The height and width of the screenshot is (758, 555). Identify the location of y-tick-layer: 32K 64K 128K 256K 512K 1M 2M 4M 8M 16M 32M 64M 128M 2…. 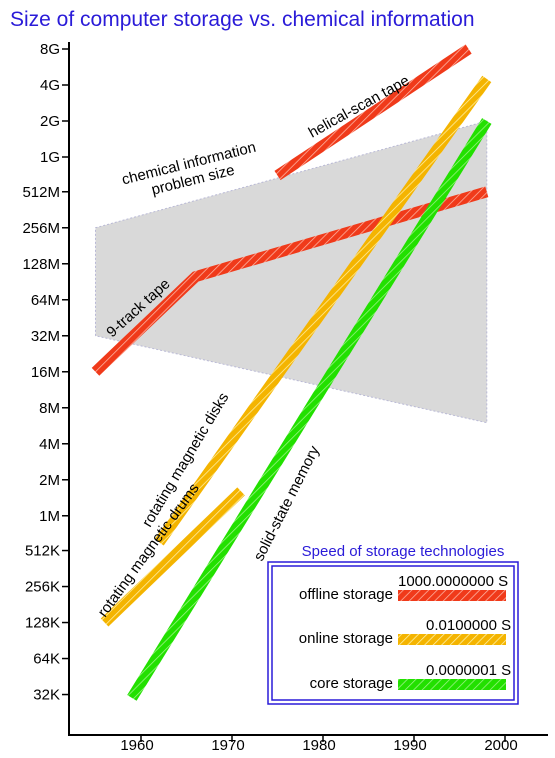
(45, 372).